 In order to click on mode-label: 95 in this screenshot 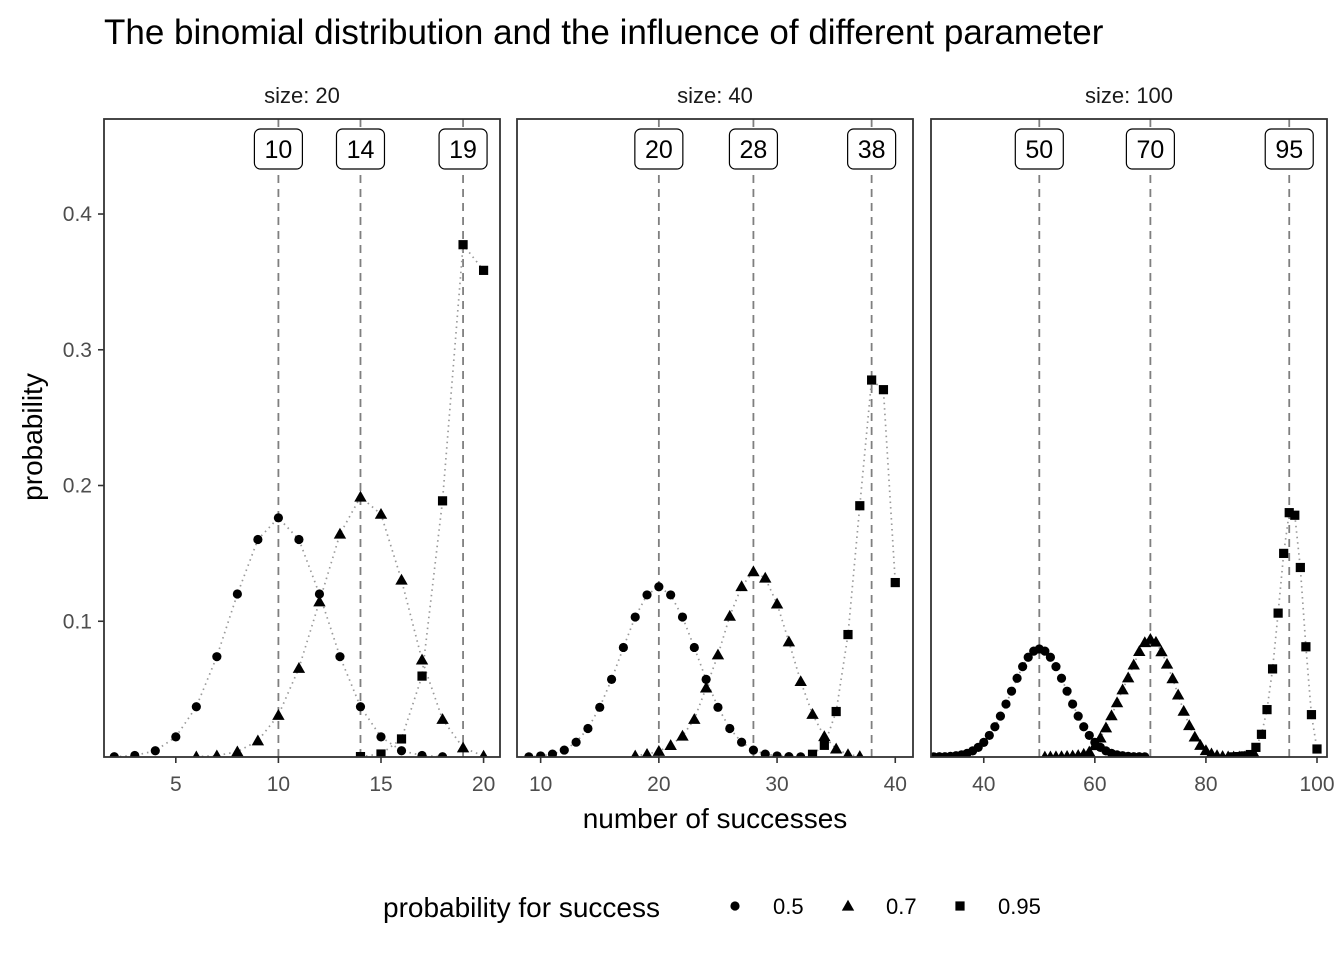, I will do `click(1289, 149)`.